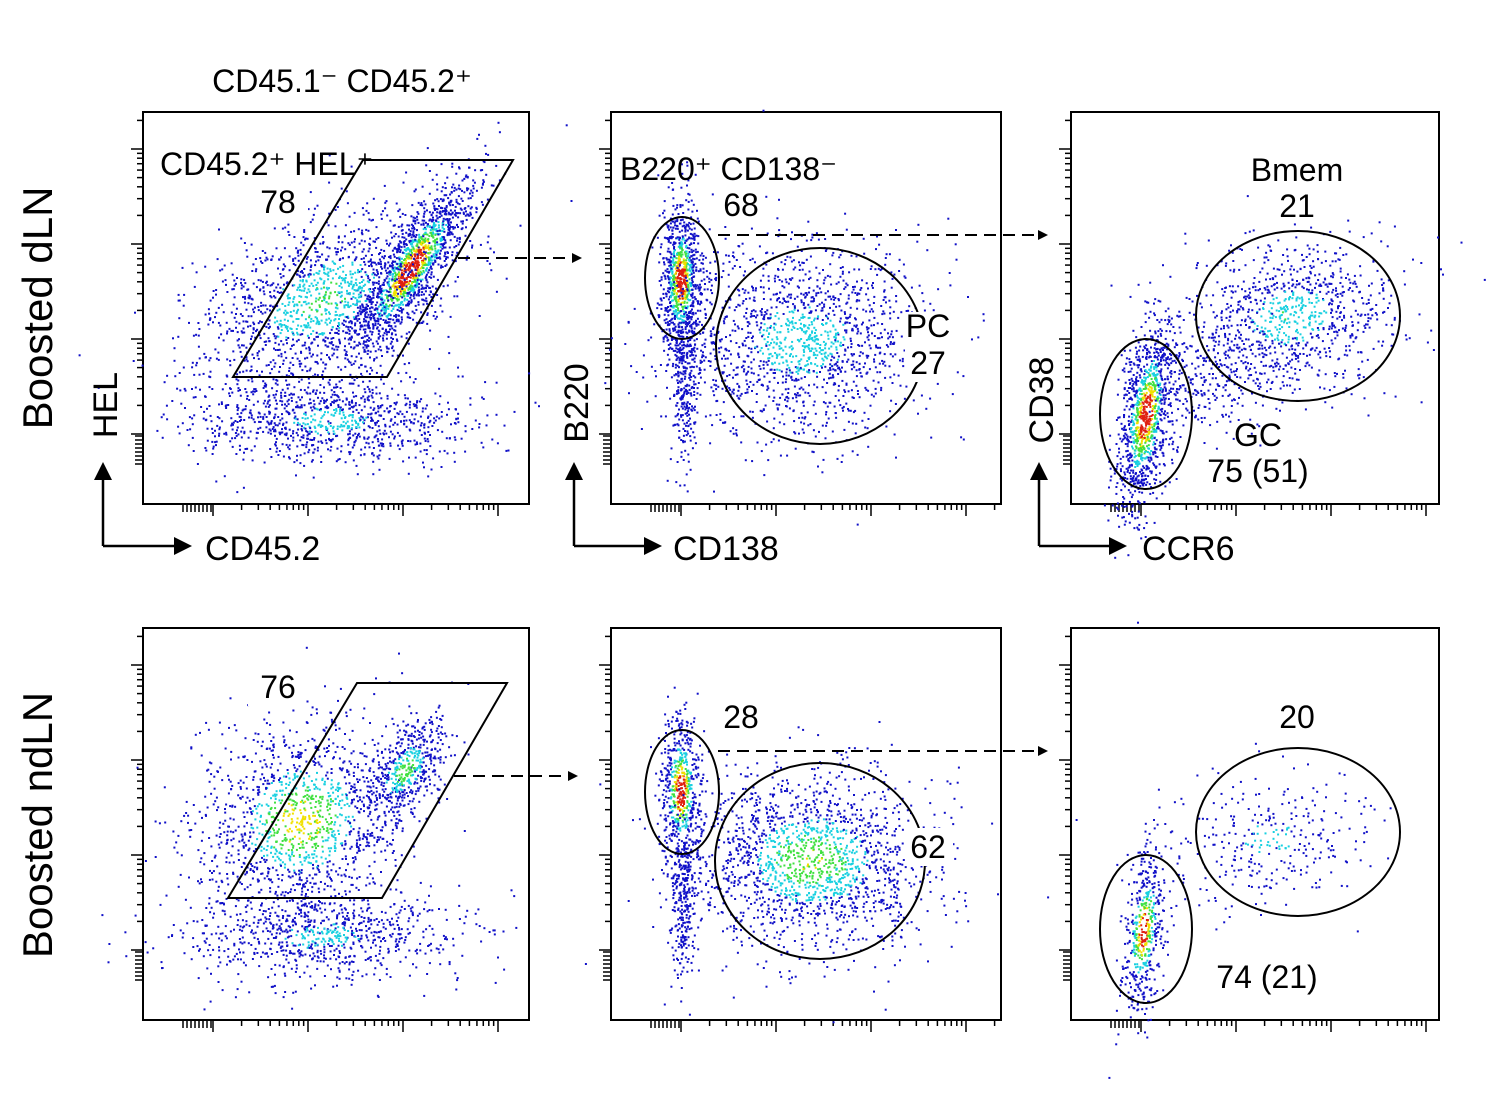 The image size is (1488, 1116). I want to click on population-header: CD45.1⁻ CD45.2⁺, so click(342, 81).